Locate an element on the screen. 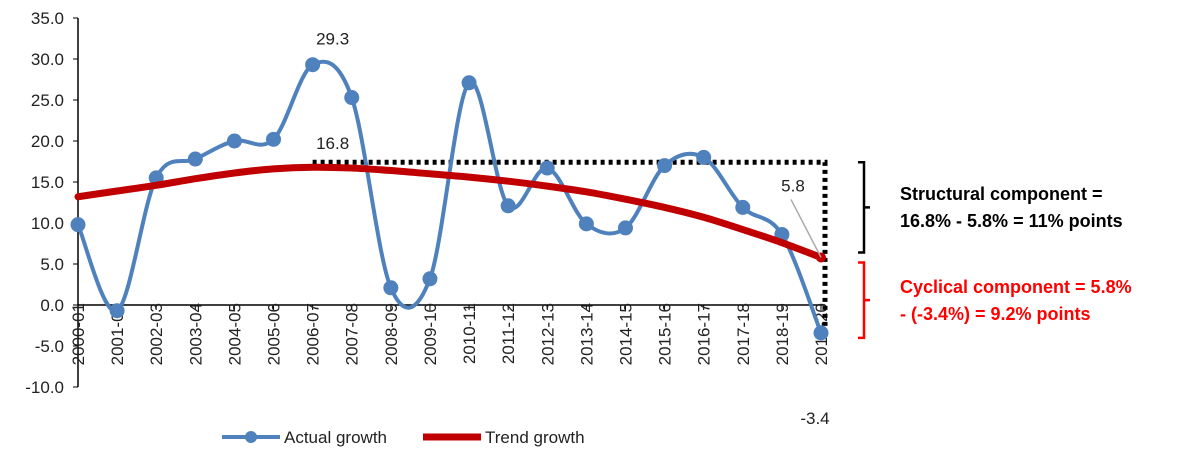 This screenshot has width=1204, height=455. legend-label: Actual growth is located at coordinates (335, 437).